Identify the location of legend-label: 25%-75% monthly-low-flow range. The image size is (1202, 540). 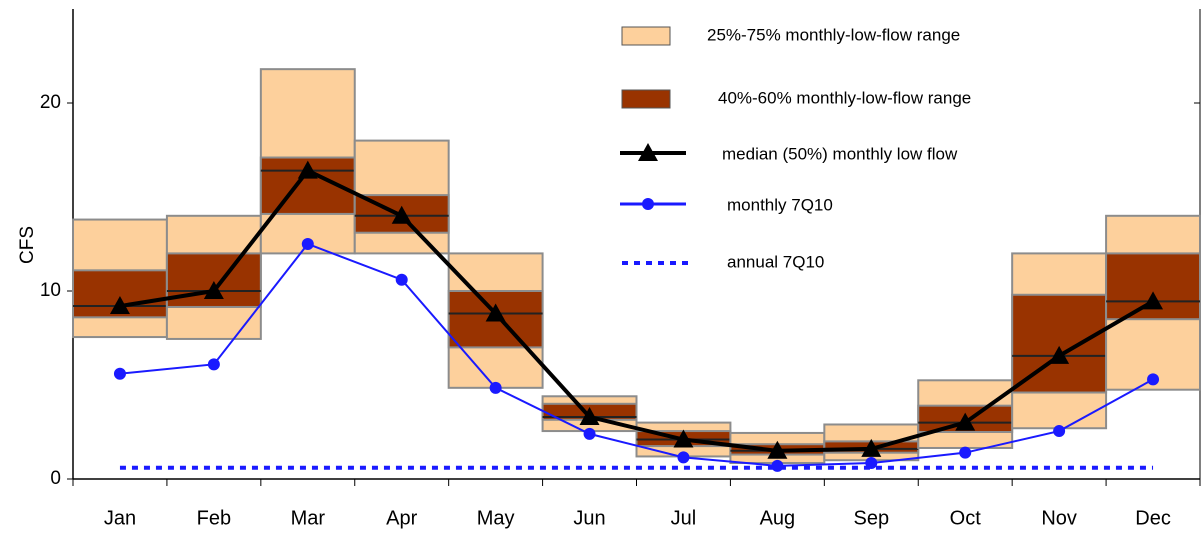
(833, 34).